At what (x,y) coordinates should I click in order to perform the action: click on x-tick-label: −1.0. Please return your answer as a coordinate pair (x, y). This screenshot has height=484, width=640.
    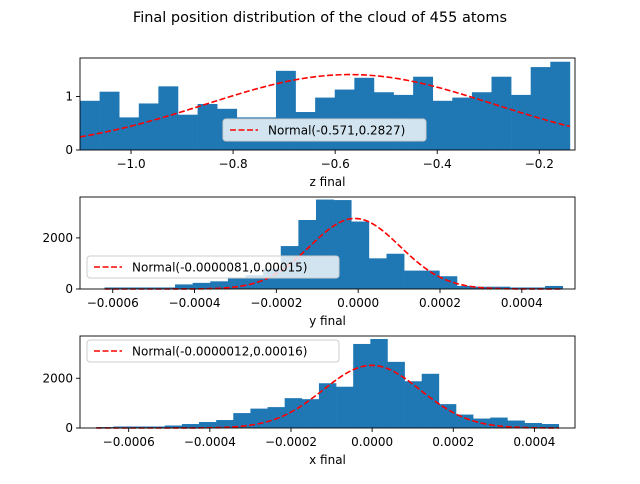
    Looking at the image, I should click on (130, 164).